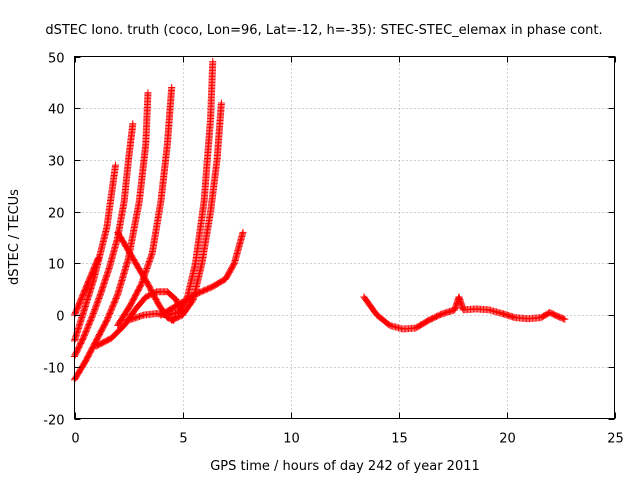 The image size is (640, 480). I want to click on y-tick-label: 0, so click(60, 317).